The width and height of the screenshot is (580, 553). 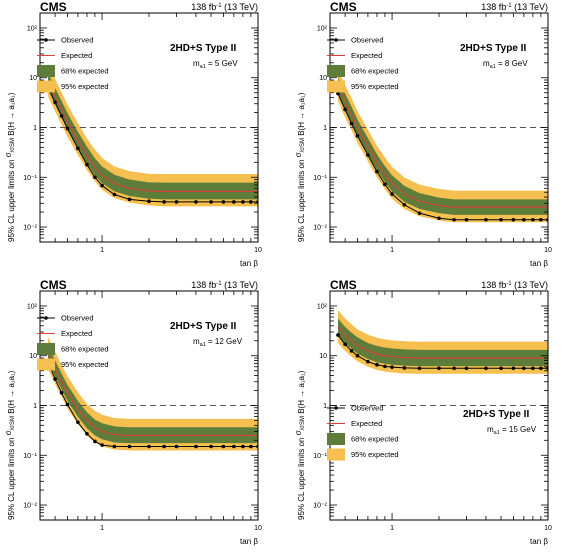 I want to click on mass-label: ma1 = 12 GeV, so click(x=218, y=342).